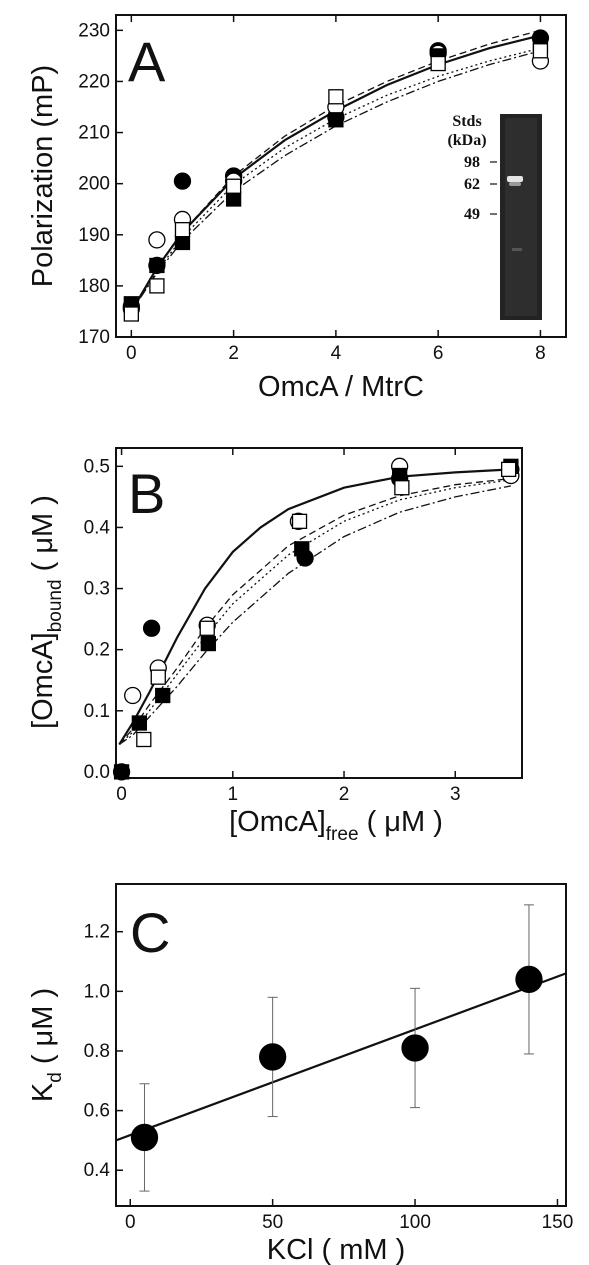 Image resolution: width=589 pixels, height=1265 pixels. I want to click on gel-faint-band, so click(517, 249).